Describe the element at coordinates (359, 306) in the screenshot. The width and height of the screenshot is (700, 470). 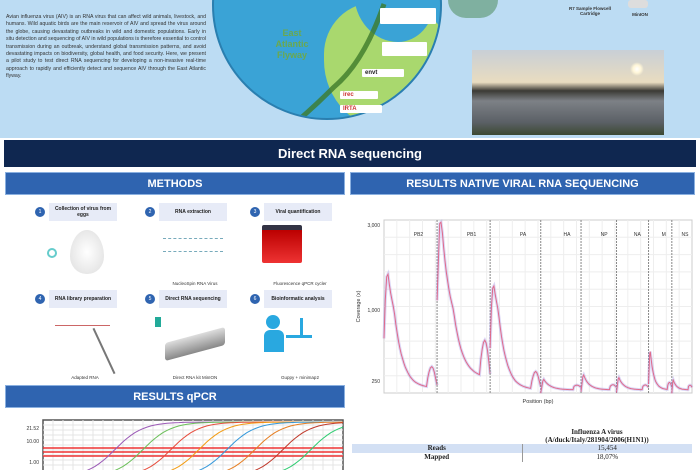
I see `y-axis-label: Coverage (x)` at that location.